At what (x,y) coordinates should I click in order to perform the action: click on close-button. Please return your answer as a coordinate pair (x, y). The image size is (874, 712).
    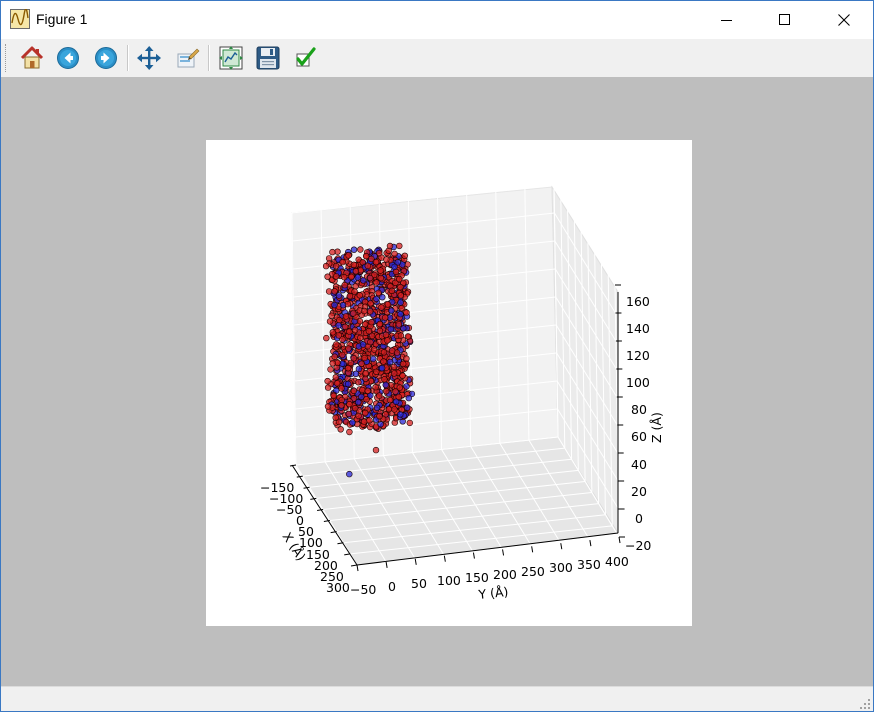
    Looking at the image, I should click on (844, 20).